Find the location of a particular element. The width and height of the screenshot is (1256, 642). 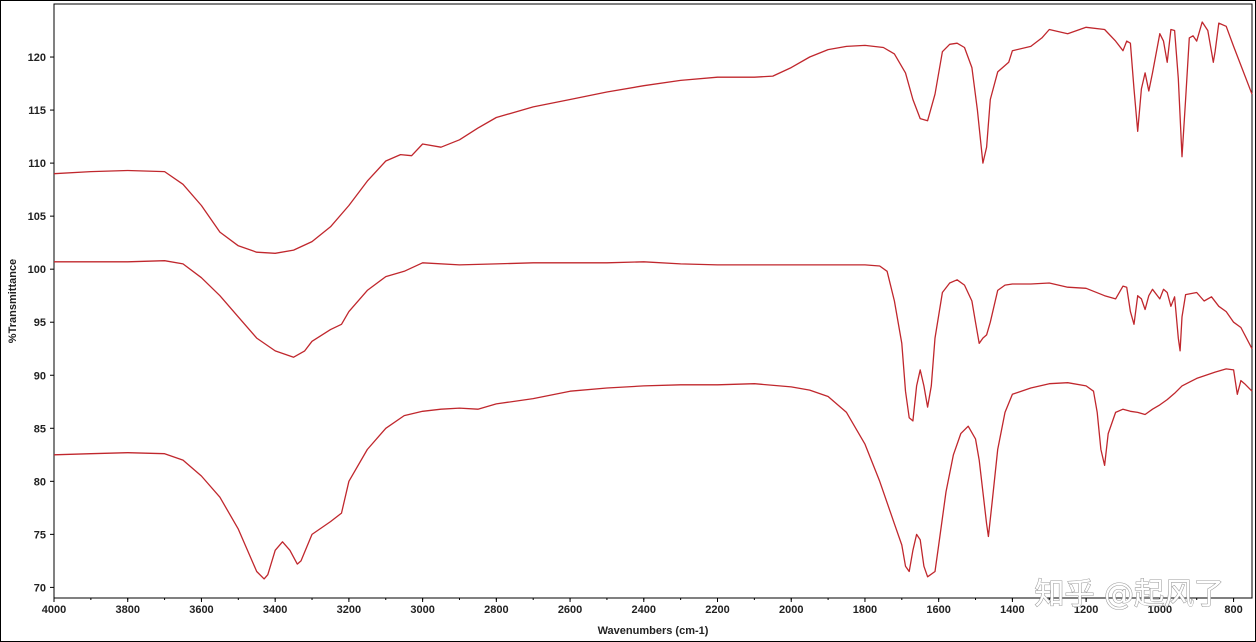

y-axis: 70 75 80 85 90 95 100 105 110 115 120 is located at coordinates (41, 323).